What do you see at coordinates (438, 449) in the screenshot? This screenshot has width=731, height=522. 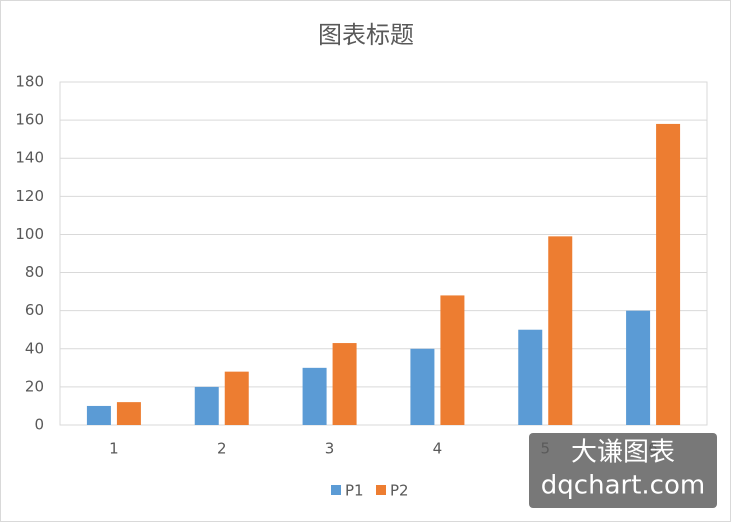 I see `x-tick-label: 4` at bounding box center [438, 449].